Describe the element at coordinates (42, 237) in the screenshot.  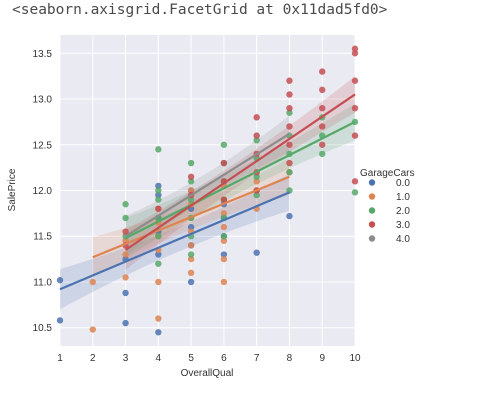
I see `y-tick-label: 11.5` at that location.